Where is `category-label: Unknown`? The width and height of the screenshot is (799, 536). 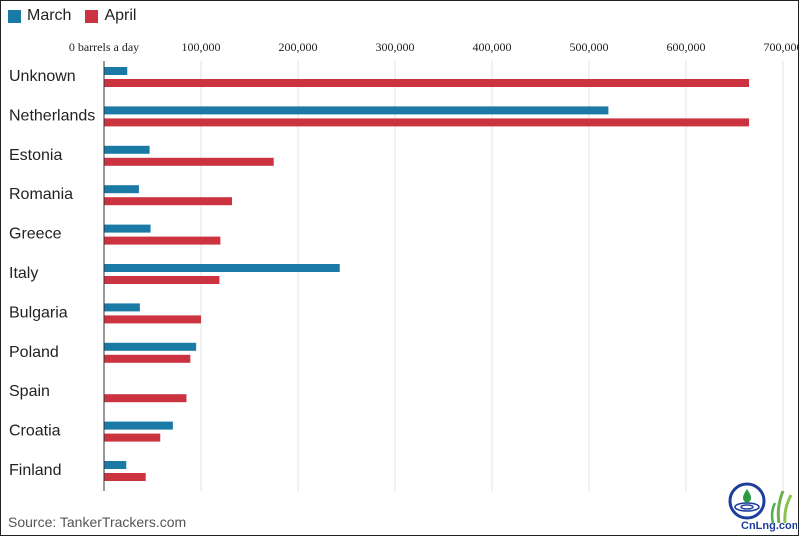 category-label: Unknown is located at coordinates (42, 76).